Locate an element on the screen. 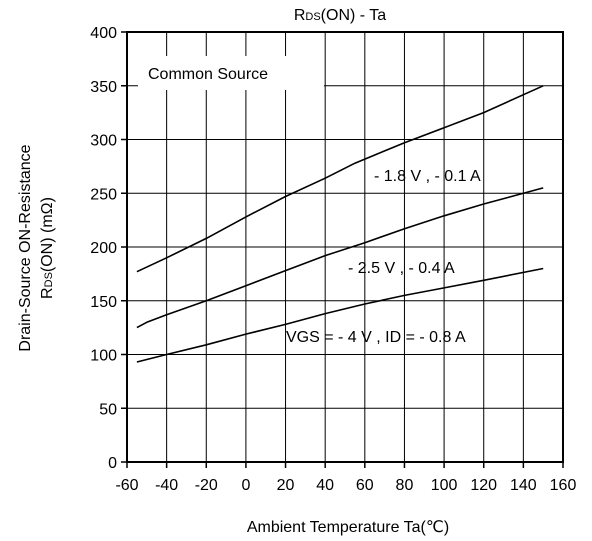  y-axis-label-suffix: (ON) (mΩ) is located at coordinates (47, 234).